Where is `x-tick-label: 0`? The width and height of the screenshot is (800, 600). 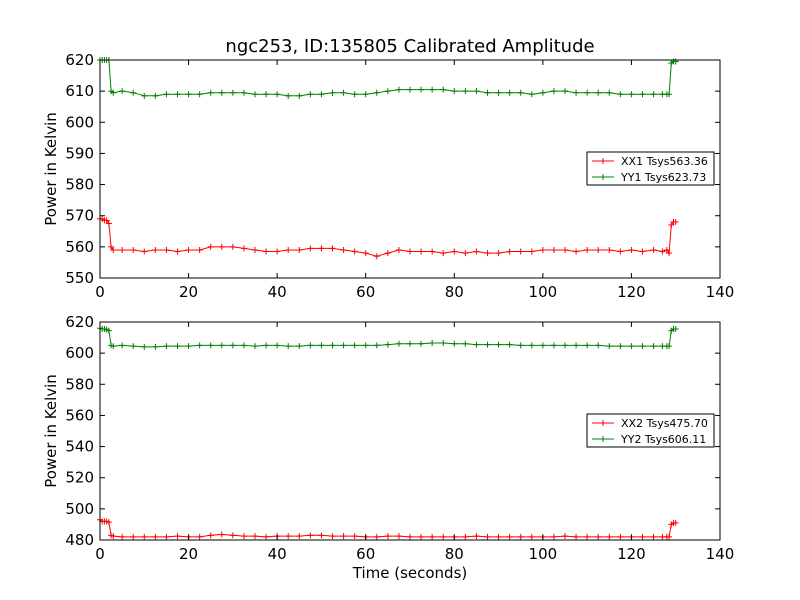 x-tick-label: 0 is located at coordinates (100, 292).